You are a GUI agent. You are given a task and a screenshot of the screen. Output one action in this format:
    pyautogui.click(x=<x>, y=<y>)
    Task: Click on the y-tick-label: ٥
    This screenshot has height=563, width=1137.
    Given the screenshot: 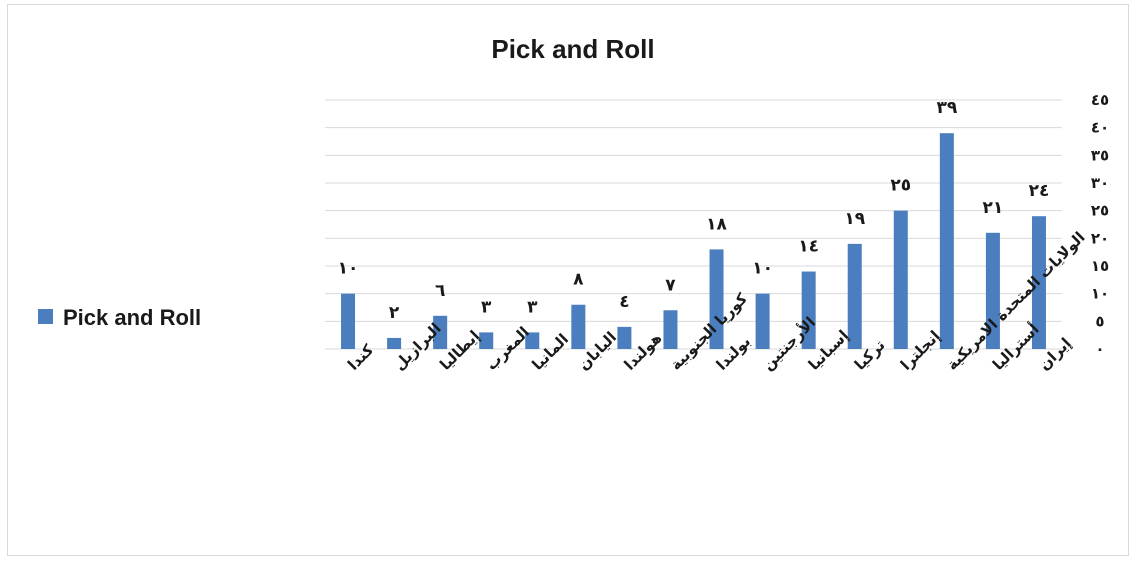 What is the action you would take?
    pyautogui.click(x=1099, y=321)
    